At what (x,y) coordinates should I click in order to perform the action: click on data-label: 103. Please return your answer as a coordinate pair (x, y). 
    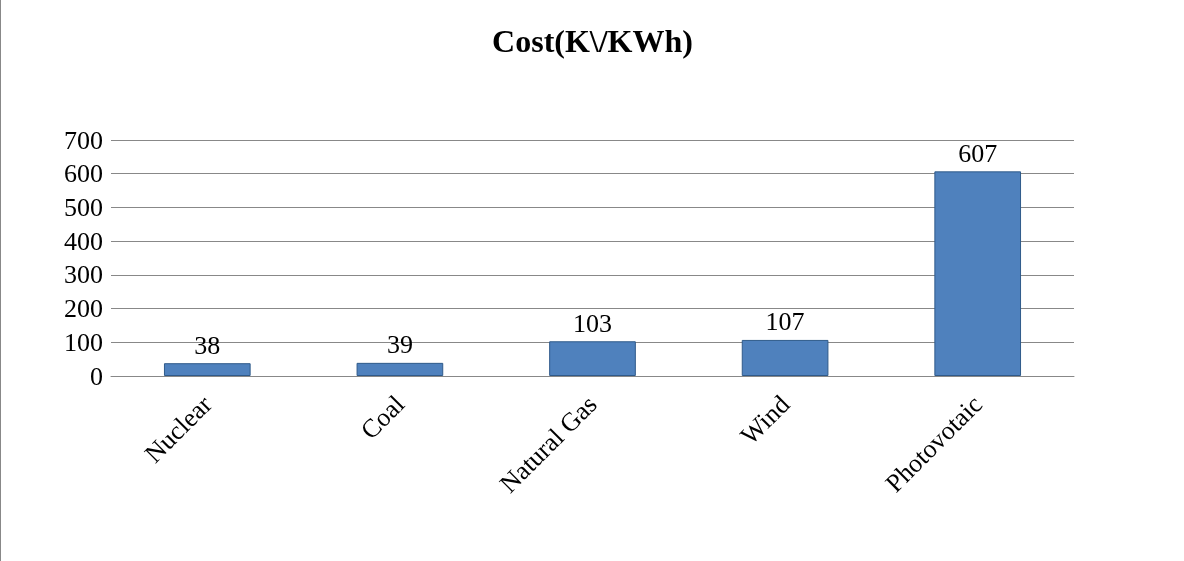
    Looking at the image, I should click on (592, 323).